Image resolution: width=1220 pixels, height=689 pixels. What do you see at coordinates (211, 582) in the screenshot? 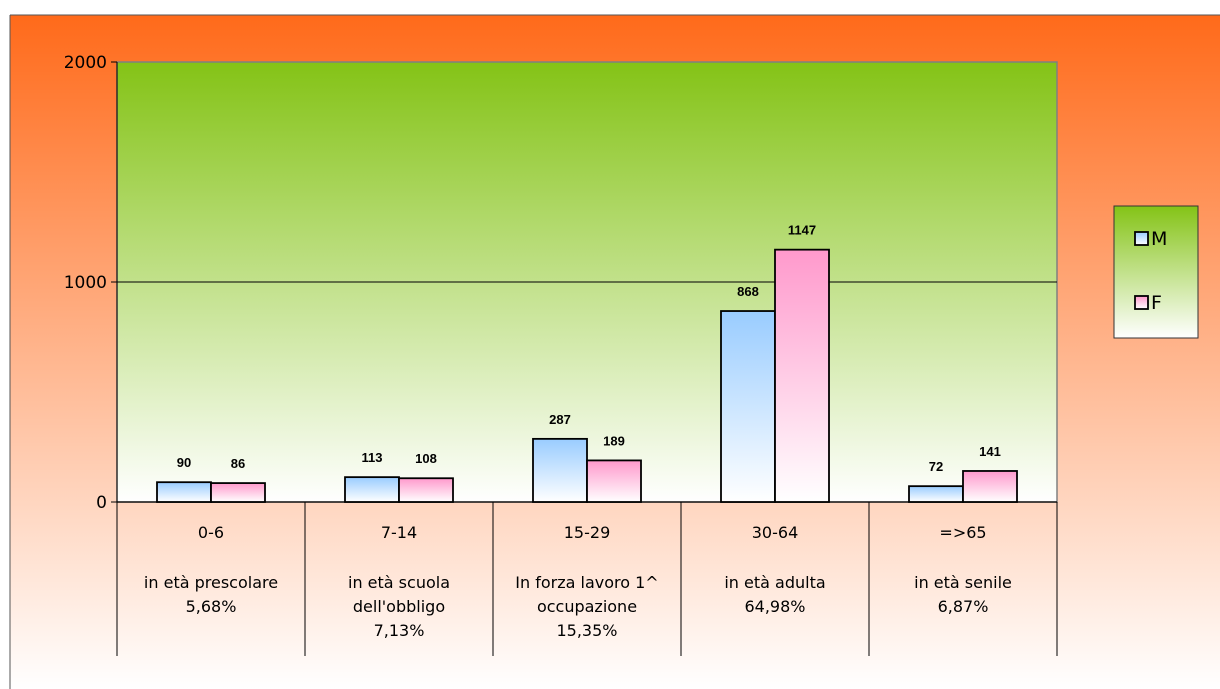
I see `category-description: in età prescolare` at bounding box center [211, 582].